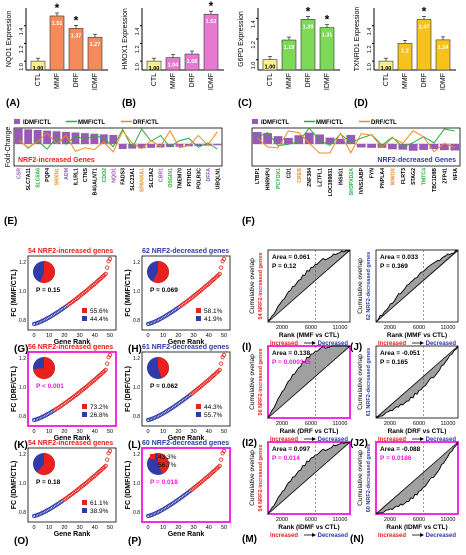 The height and width of the screenshot is (555, 466). I want to click on plot-frame, so click(186, 293).